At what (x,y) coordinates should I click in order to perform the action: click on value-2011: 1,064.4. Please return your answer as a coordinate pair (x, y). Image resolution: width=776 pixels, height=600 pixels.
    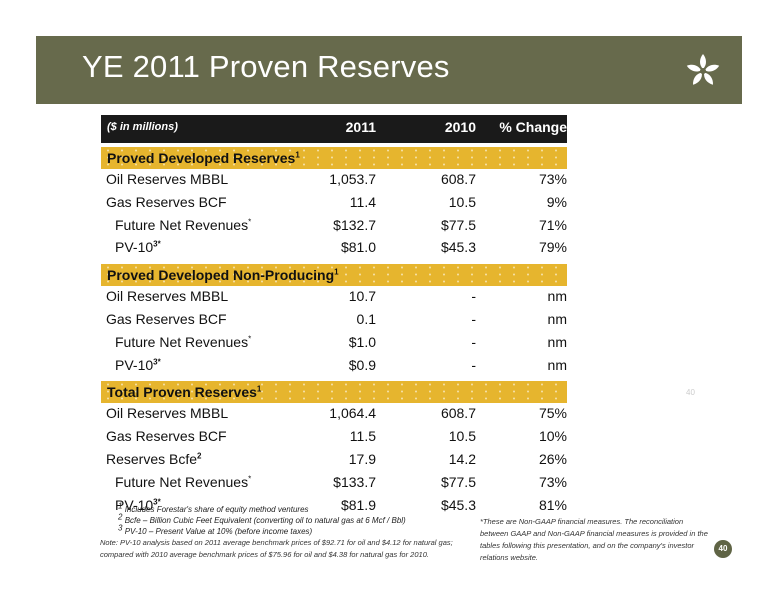
    Looking at the image, I should click on (352, 413).